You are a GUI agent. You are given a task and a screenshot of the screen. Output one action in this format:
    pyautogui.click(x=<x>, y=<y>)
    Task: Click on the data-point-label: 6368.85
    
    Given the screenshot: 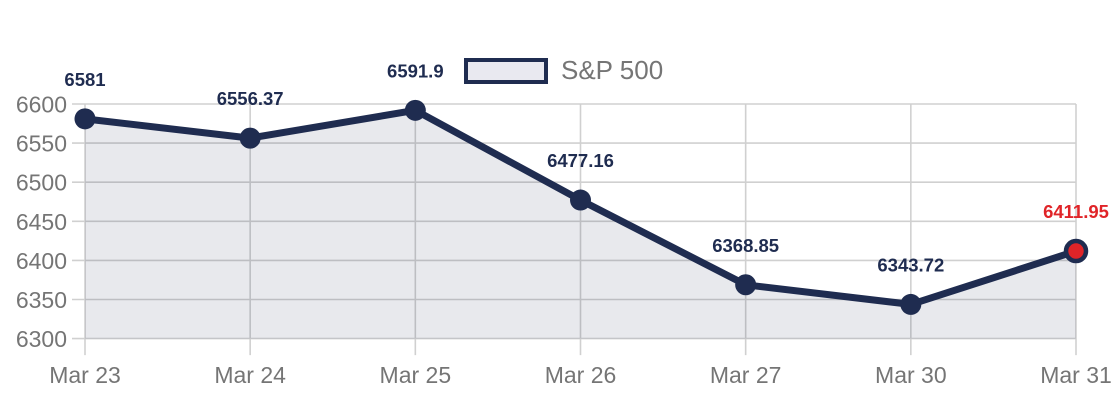 What is the action you would take?
    pyautogui.click(x=745, y=245)
    